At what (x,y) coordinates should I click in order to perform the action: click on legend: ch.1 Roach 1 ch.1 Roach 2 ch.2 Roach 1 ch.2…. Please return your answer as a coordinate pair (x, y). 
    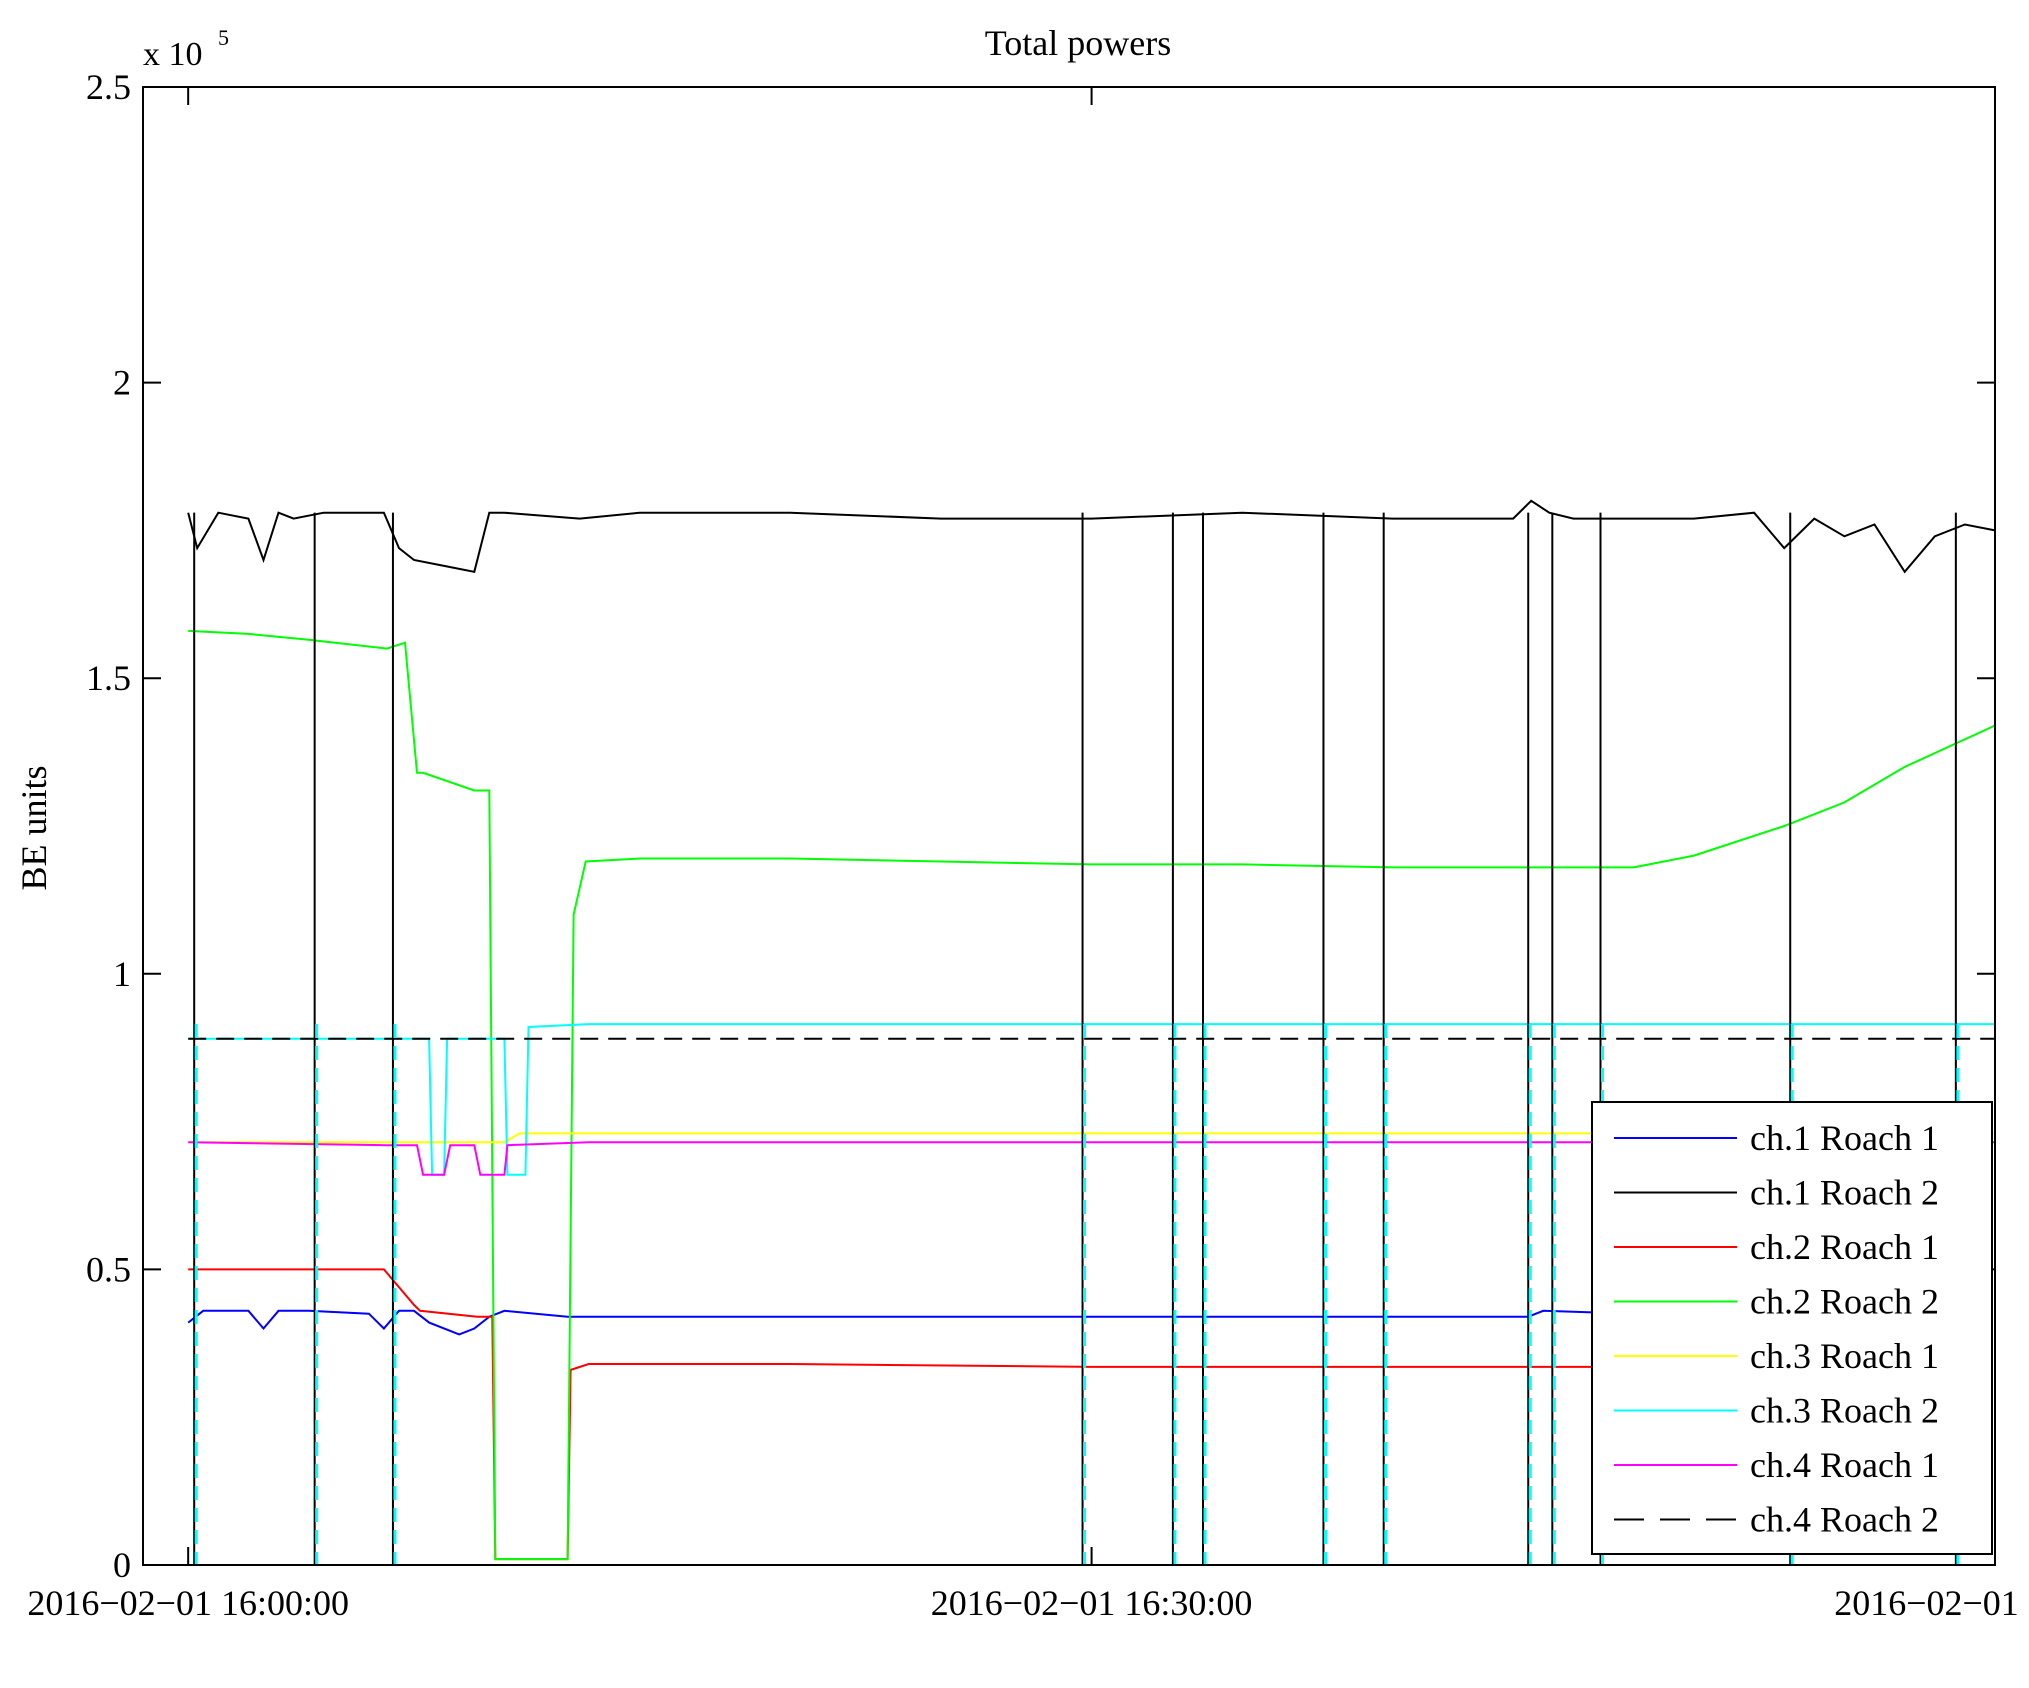
    Looking at the image, I should click on (1792, 1328).